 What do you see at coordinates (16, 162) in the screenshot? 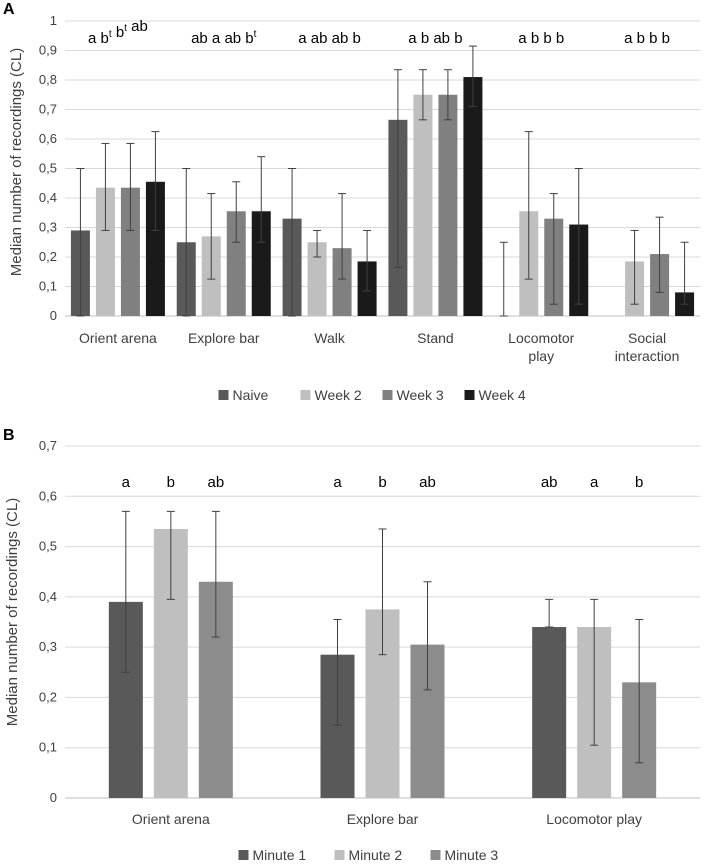
I see `panel-a-y-axis-label: Median number of recordings (CL)` at bounding box center [16, 162].